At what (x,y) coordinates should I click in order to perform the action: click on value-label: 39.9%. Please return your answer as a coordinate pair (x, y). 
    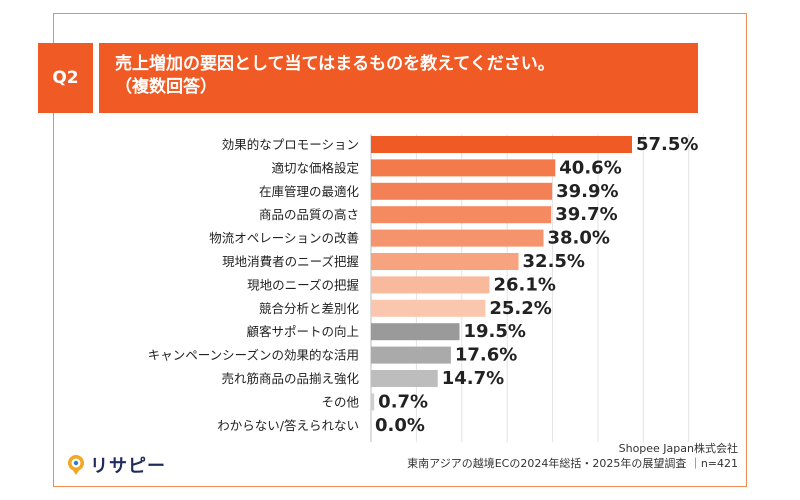
    Looking at the image, I should click on (587, 191).